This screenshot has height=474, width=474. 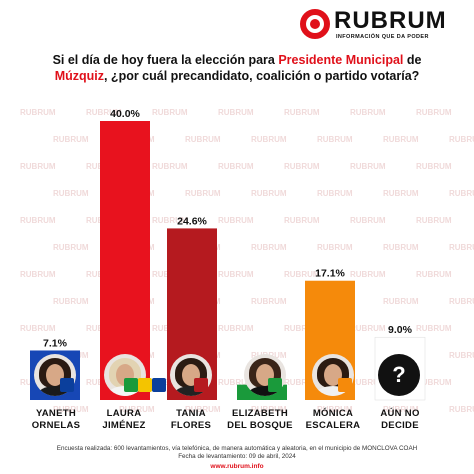 I want to click on name-line-2: DECIDE, so click(x=400, y=425).